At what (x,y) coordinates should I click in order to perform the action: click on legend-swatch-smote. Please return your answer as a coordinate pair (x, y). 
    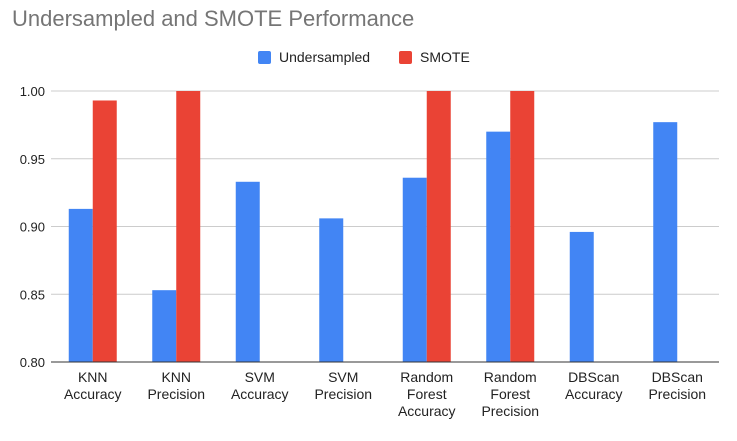
    Looking at the image, I should click on (405, 57).